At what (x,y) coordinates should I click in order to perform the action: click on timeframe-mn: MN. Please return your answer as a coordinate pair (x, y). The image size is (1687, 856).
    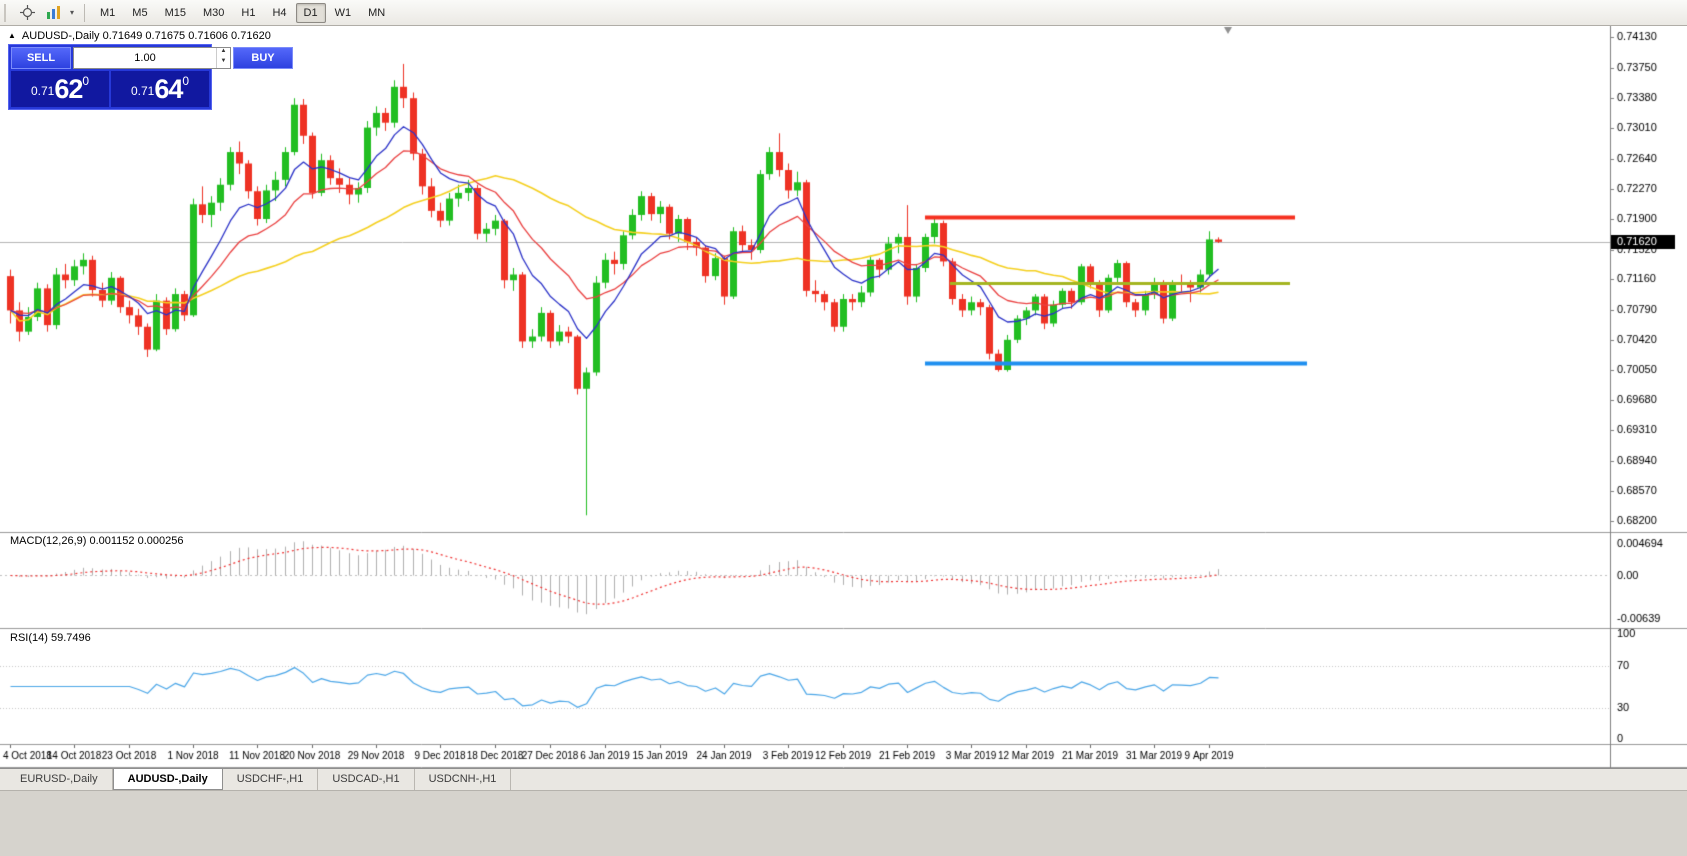
    Looking at the image, I should click on (377, 12).